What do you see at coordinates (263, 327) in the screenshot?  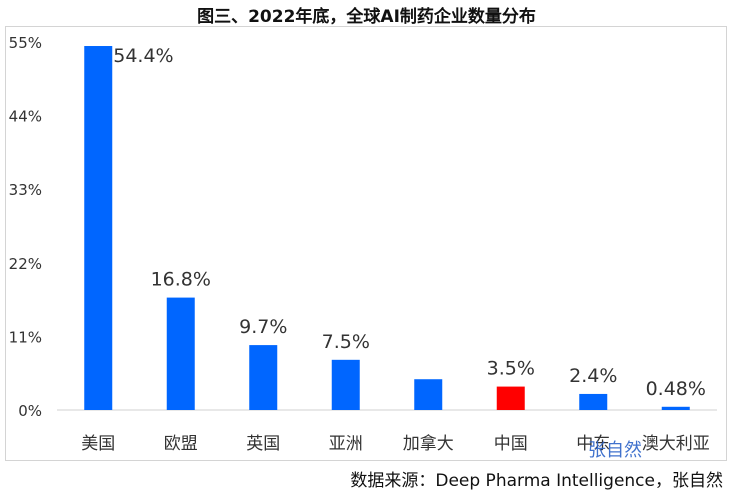 I see `data-label: 9.7%` at bounding box center [263, 327].